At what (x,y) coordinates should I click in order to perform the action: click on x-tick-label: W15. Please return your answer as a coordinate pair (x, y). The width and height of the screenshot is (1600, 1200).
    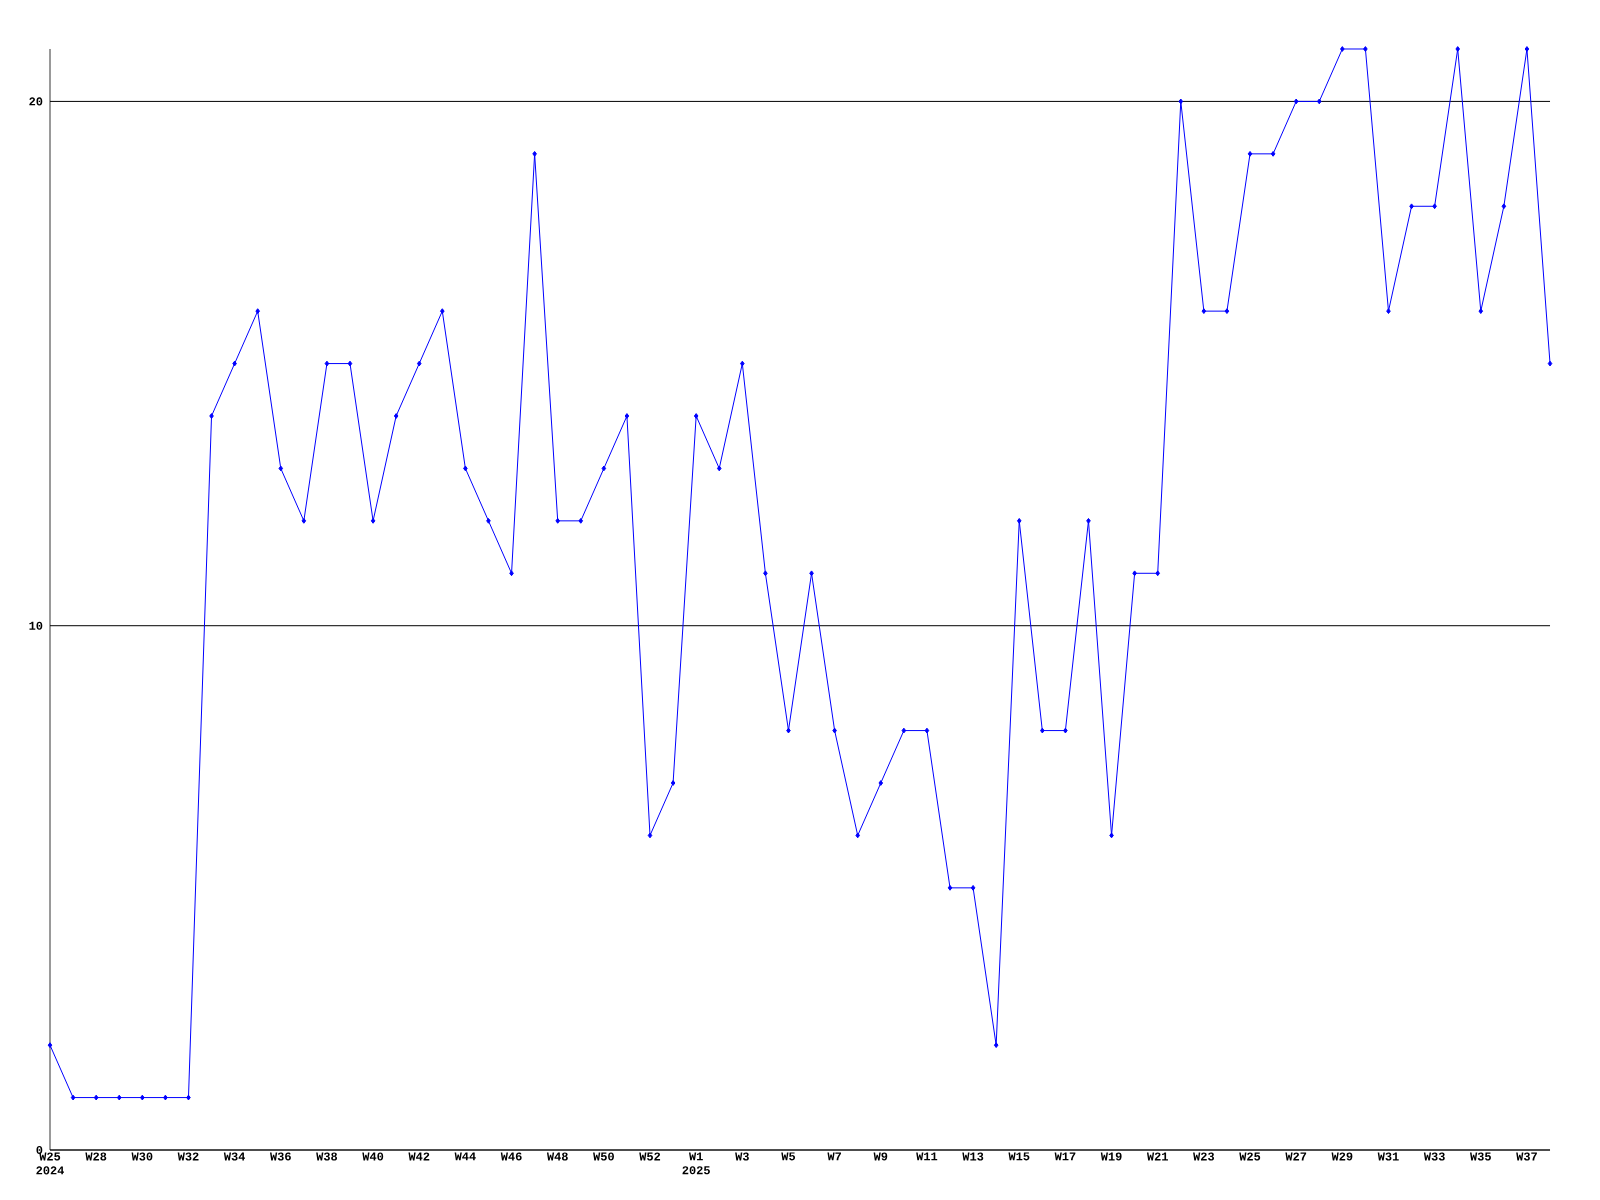
    Looking at the image, I should click on (1019, 1156).